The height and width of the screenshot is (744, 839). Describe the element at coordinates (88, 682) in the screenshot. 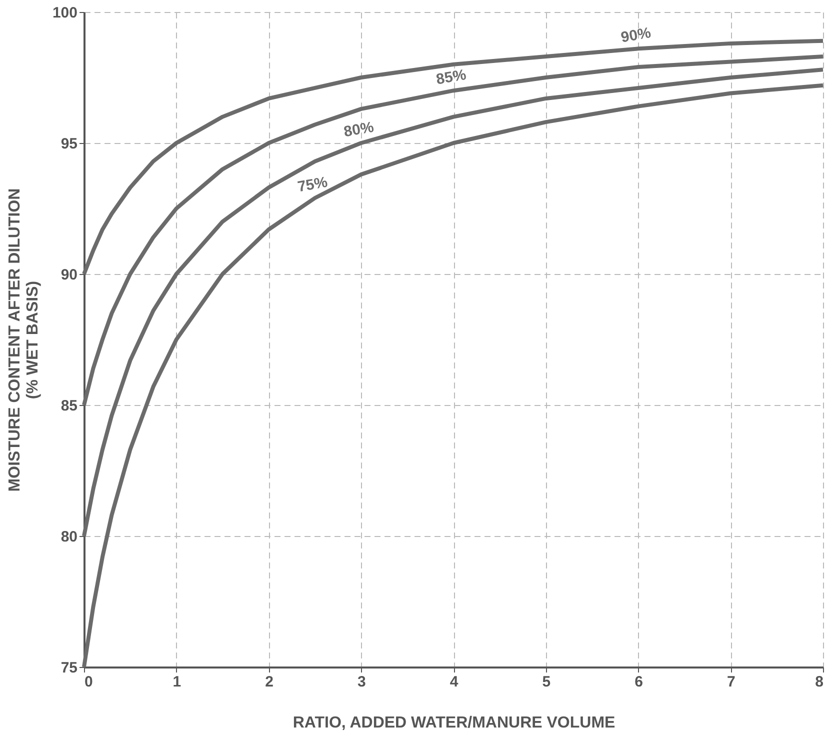

I see `x-tick-label: 0` at that location.